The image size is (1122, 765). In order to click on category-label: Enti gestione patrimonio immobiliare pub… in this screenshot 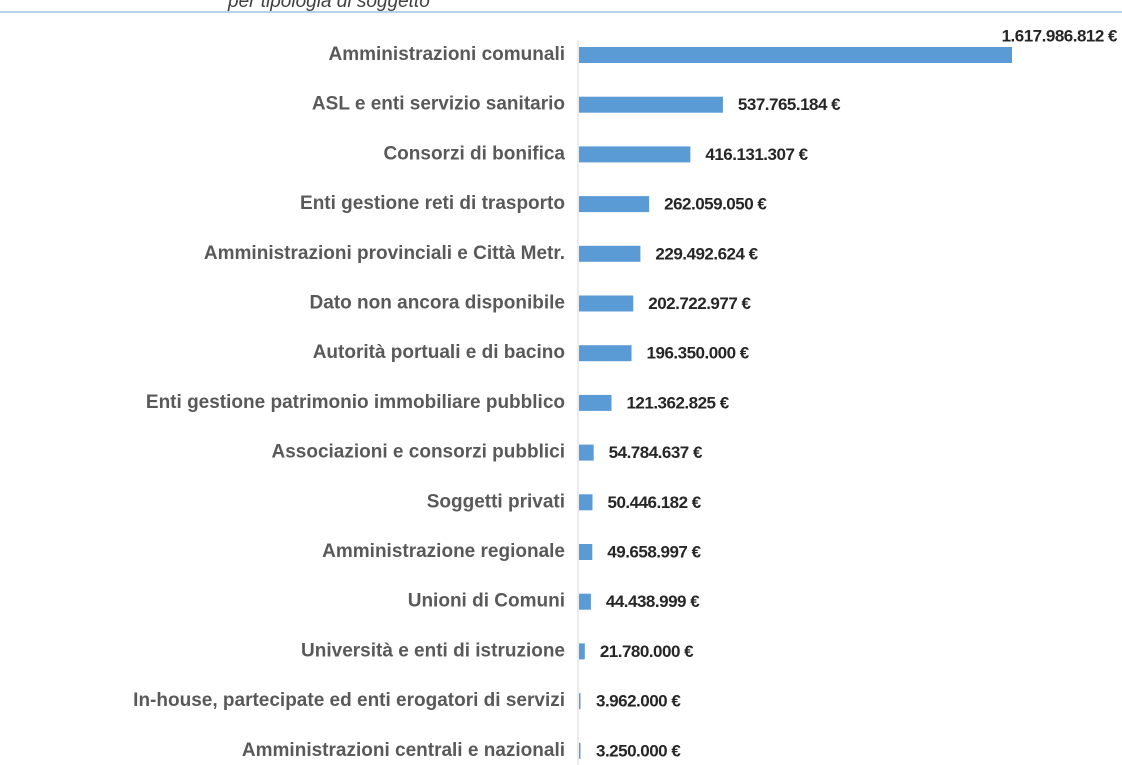, I will do `click(355, 402)`.